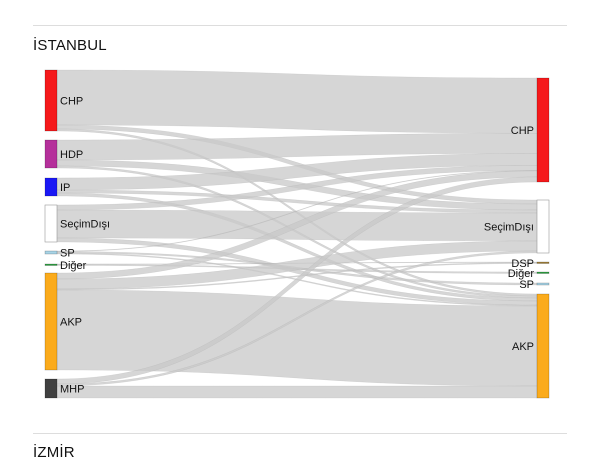 Image resolution: width=600 pixels, height=461 pixels. I want to click on left-node-label-ip: IP, so click(65, 188).